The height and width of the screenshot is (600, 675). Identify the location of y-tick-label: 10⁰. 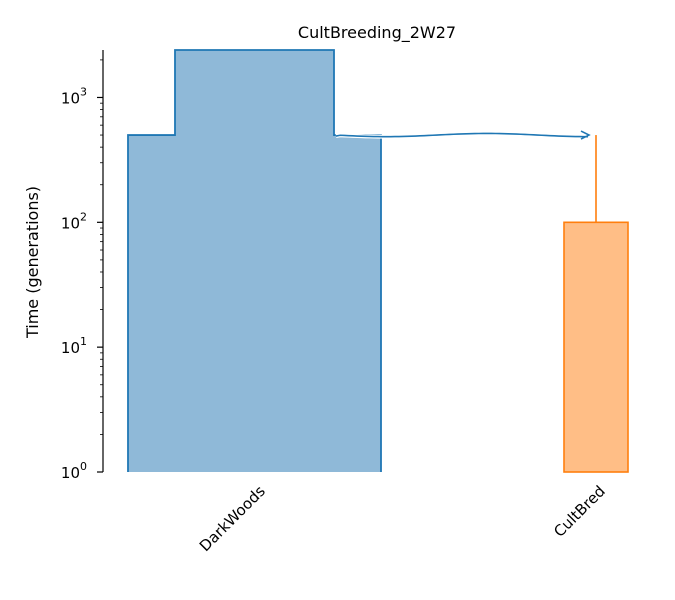
(74, 471).